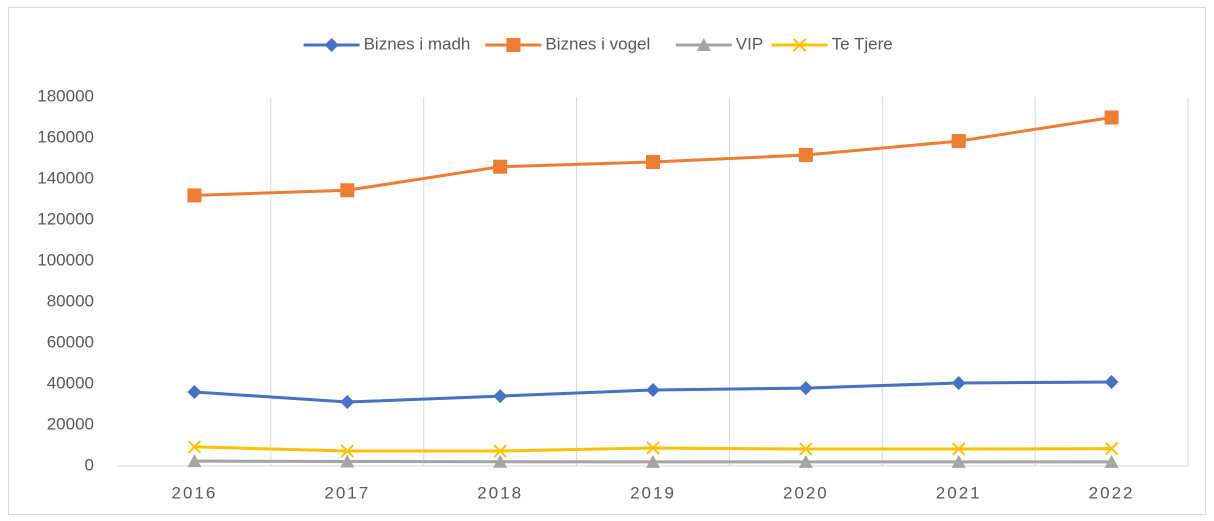  What do you see at coordinates (65, 95) in the screenshot?
I see `y-tick-label: 180000` at bounding box center [65, 95].